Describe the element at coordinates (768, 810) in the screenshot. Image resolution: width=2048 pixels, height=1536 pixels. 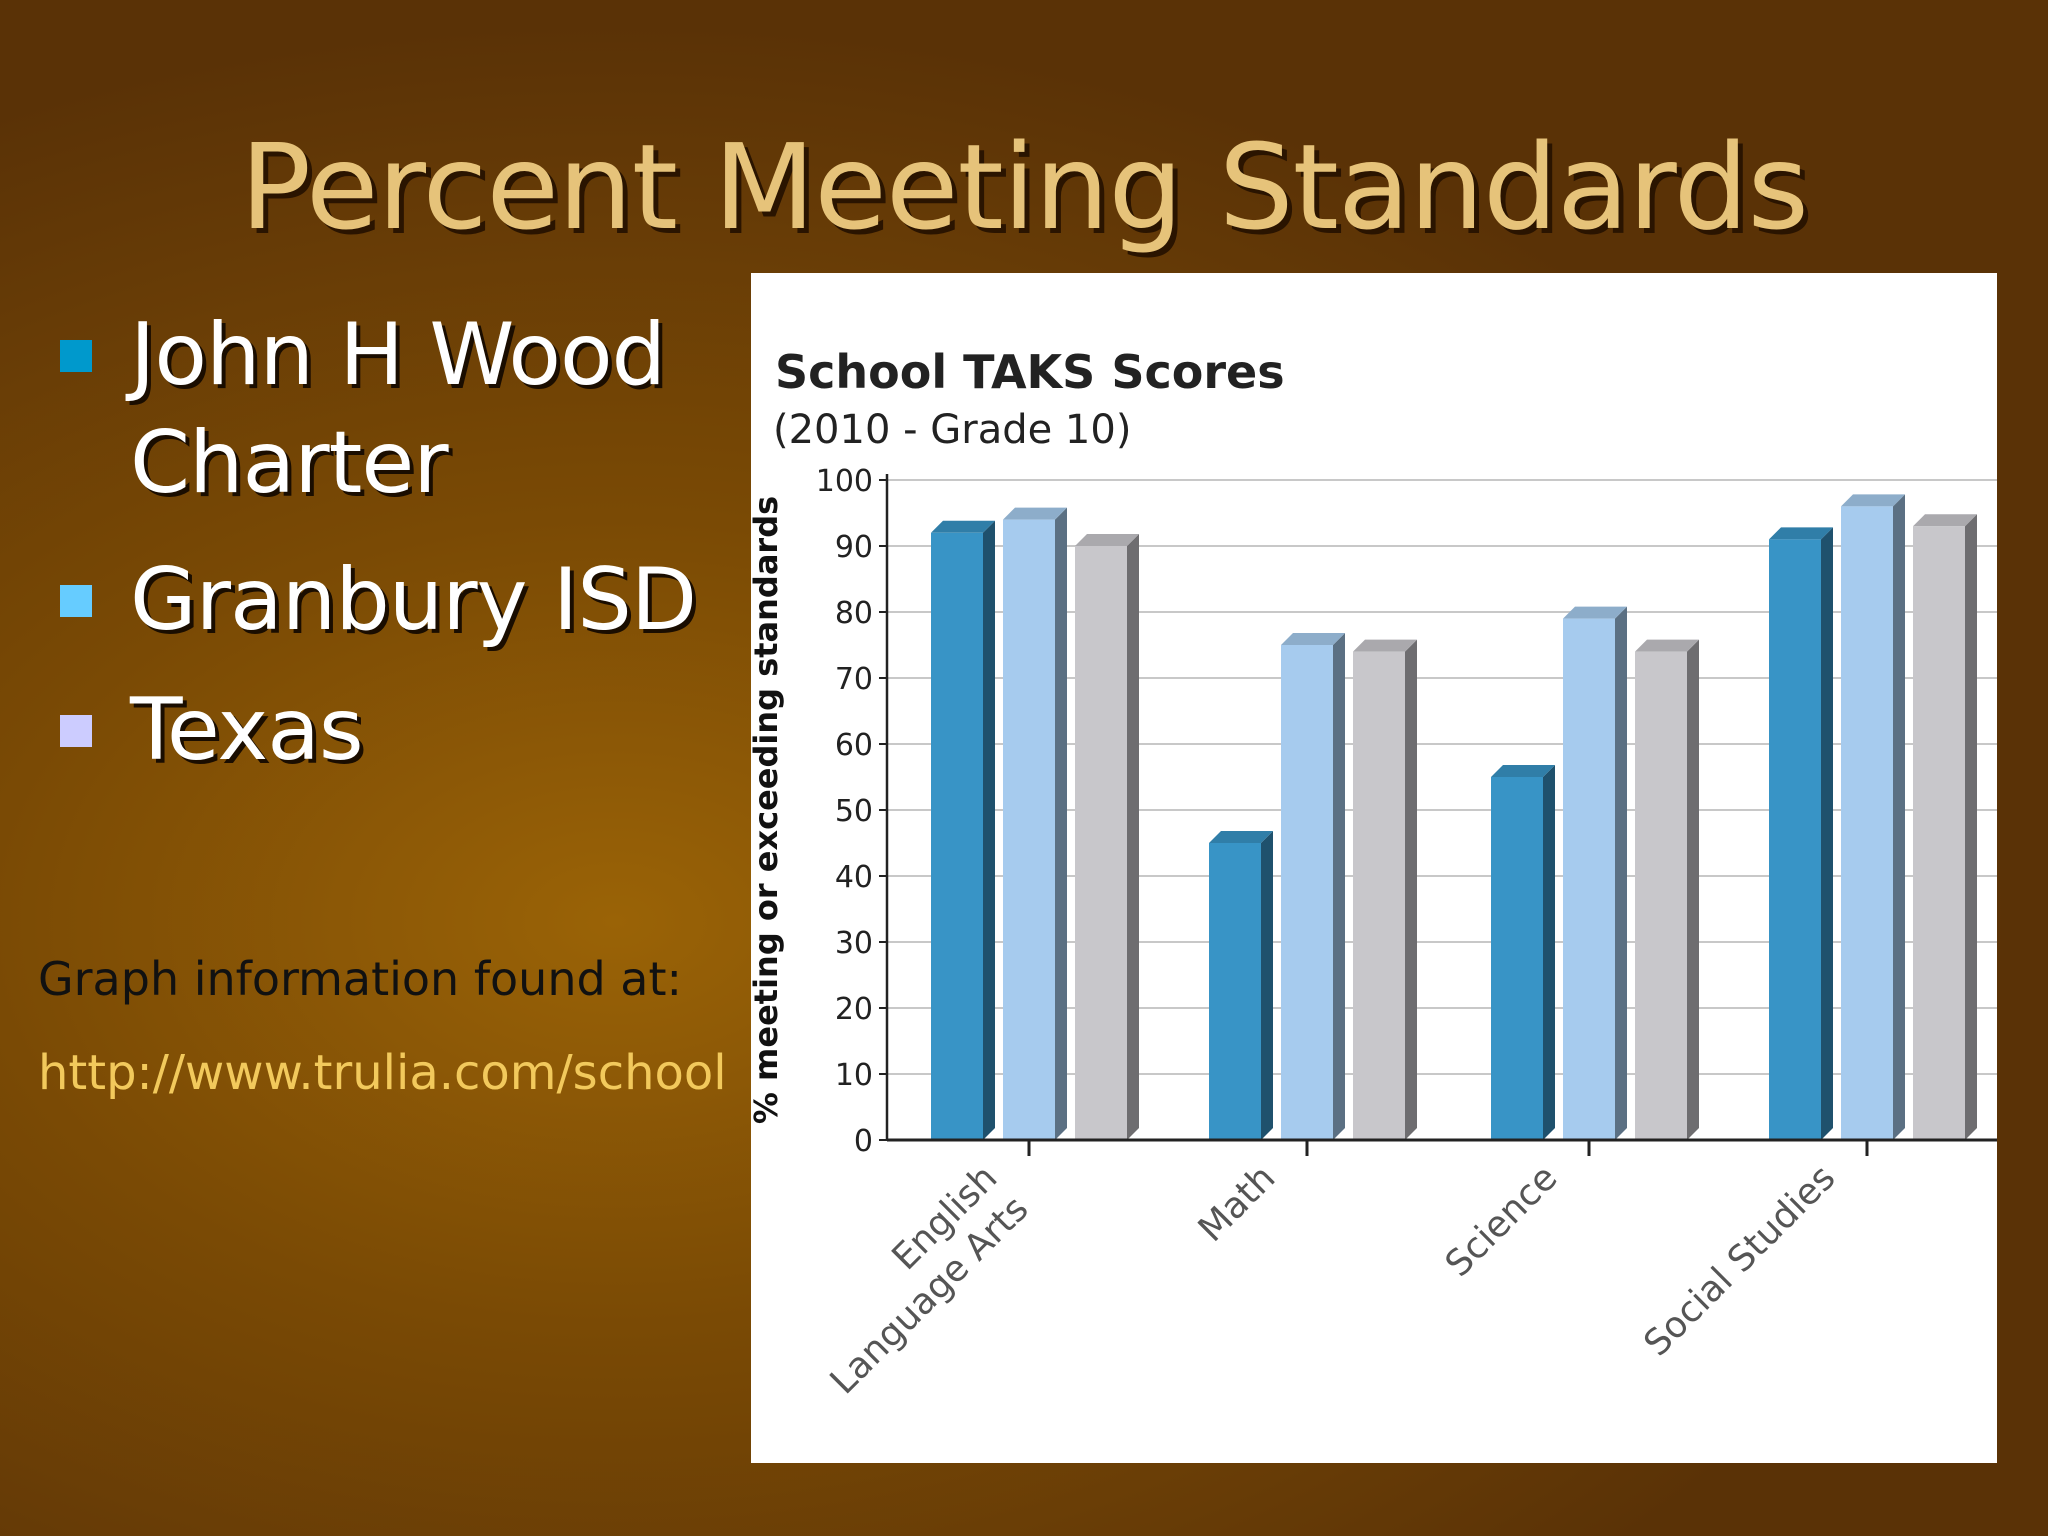
I see `y-axis-title: % meeting or exceeding standards` at that location.